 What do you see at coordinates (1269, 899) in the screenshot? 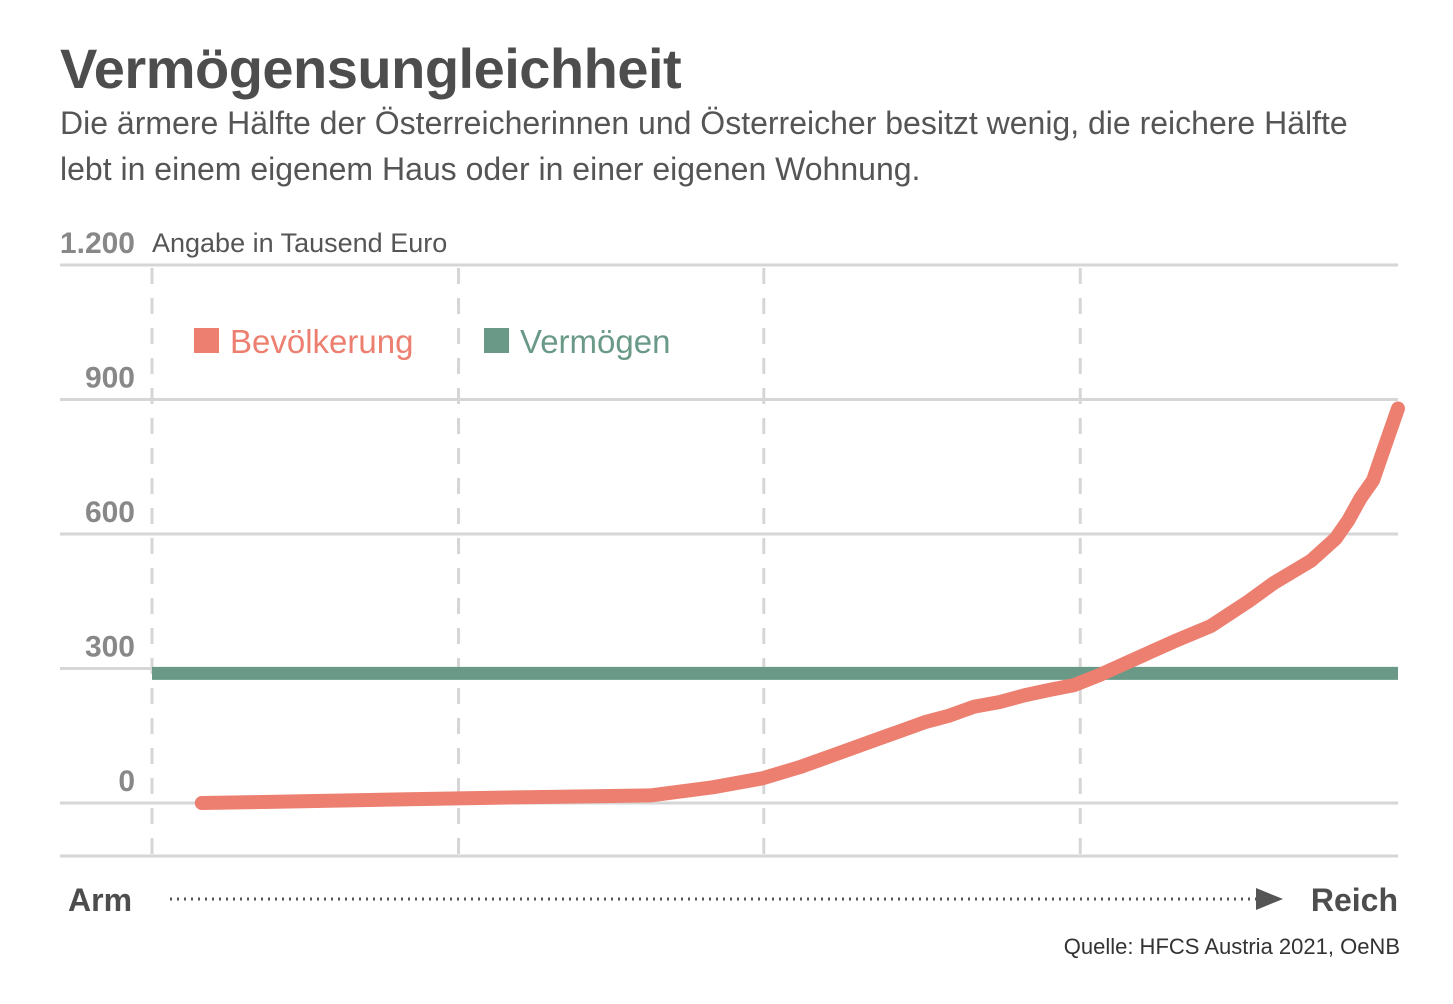
I see `arrow-right-icon` at bounding box center [1269, 899].